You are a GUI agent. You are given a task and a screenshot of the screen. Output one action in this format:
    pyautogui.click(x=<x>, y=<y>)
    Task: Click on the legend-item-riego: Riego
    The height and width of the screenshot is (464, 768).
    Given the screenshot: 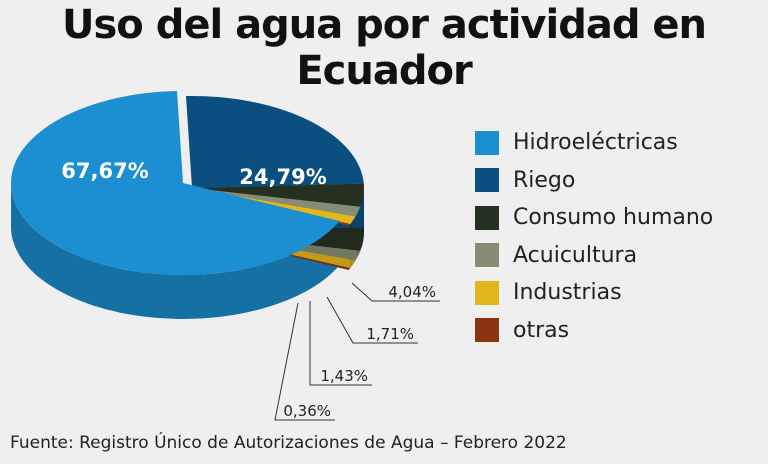 What is the action you would take?
    pyautogui.click(x=594, y=181)
    